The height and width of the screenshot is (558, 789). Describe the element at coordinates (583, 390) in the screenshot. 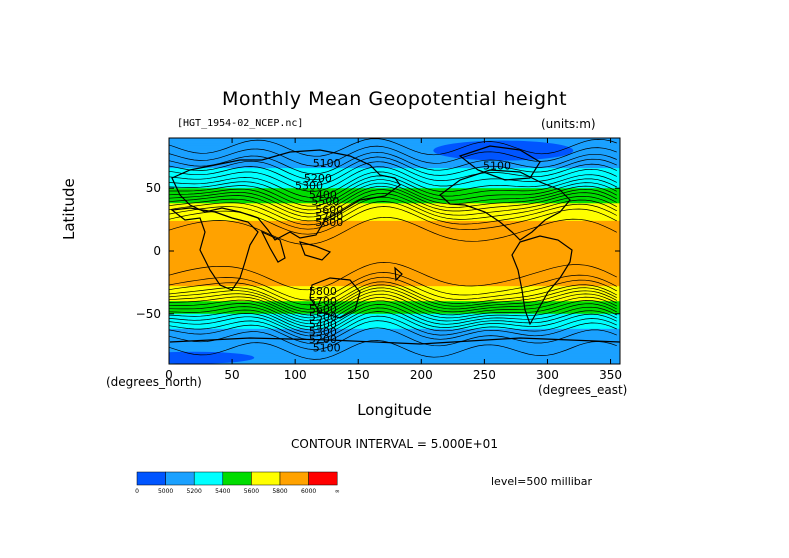

I see `x-axis-unit: (degrees_east)` at that location.